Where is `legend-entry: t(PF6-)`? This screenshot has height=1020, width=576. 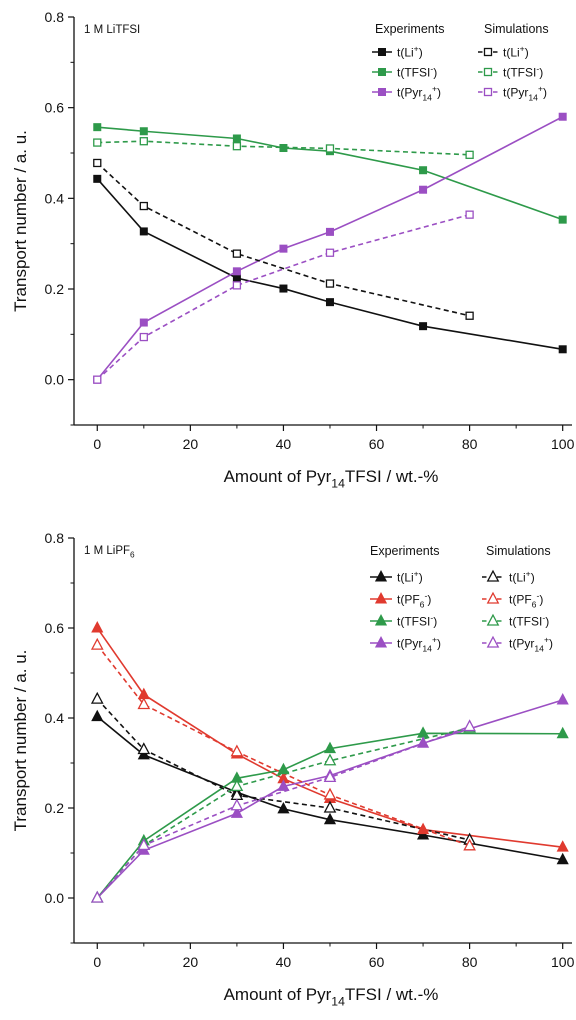 legend-entry: t(PF6-) is located at coordinates (526, 599).